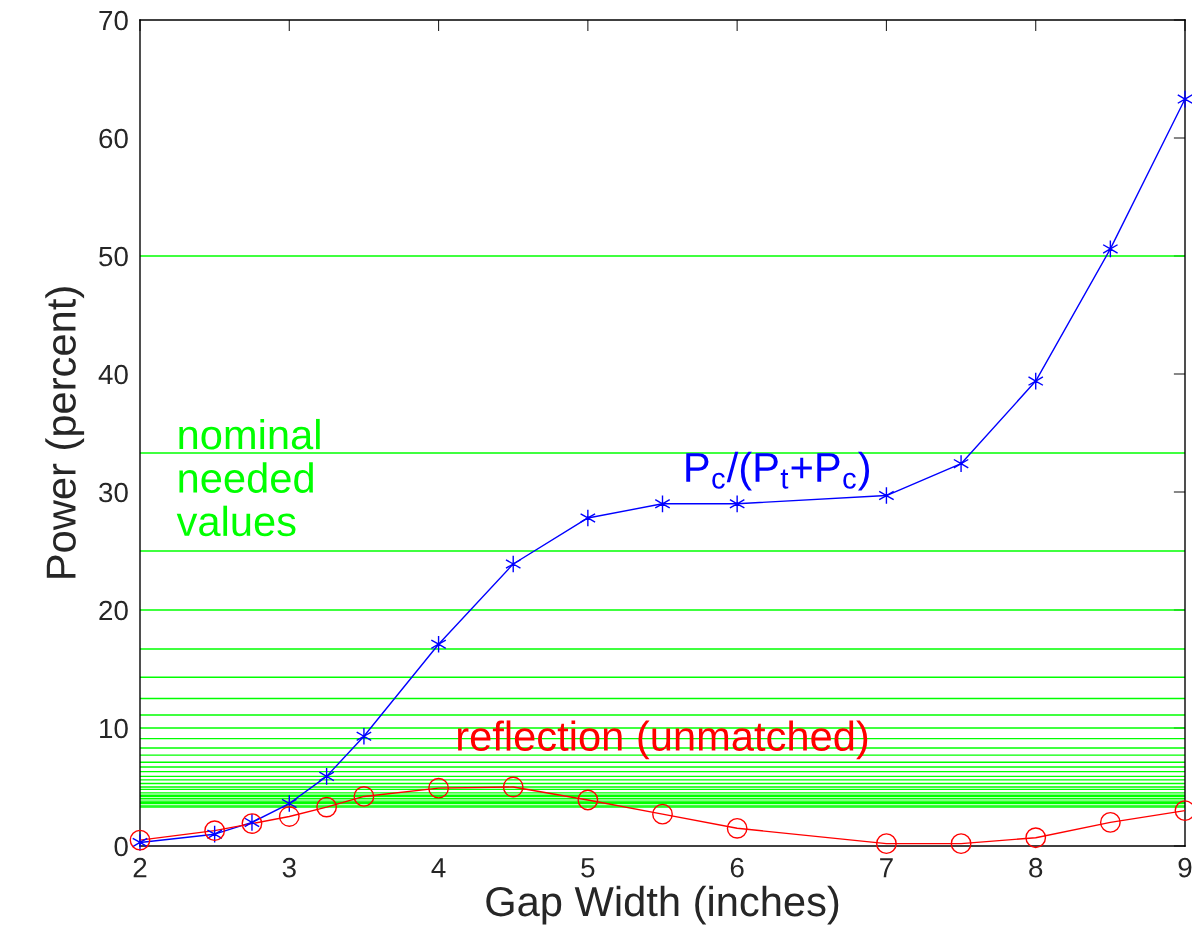  Describe the element at coordinates (737, 867) in the screenshot. I see `x-tick-label: 6` at that location.